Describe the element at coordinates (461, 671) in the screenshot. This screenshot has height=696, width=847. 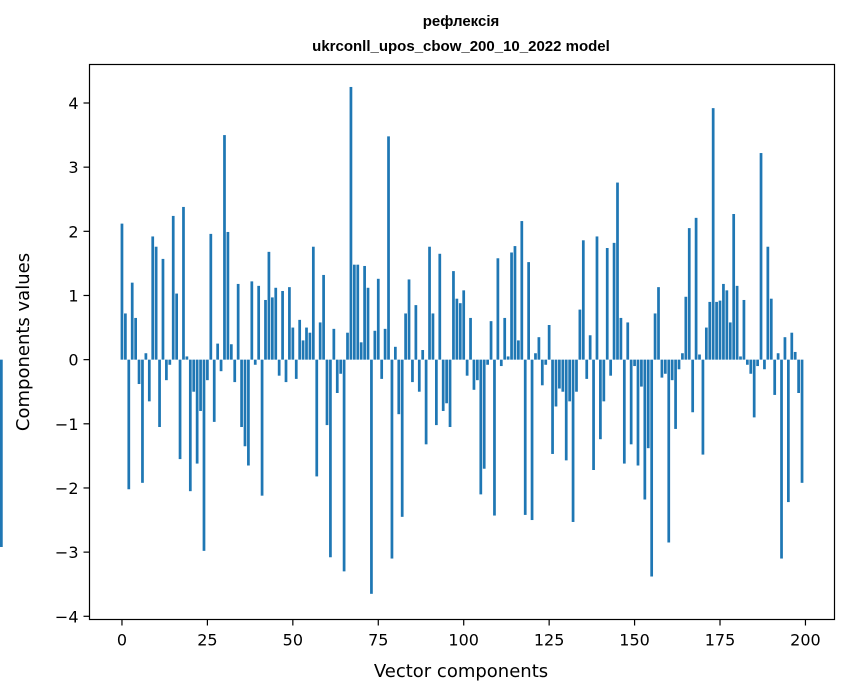
I see `x-axis-label: Vector components` at that location.